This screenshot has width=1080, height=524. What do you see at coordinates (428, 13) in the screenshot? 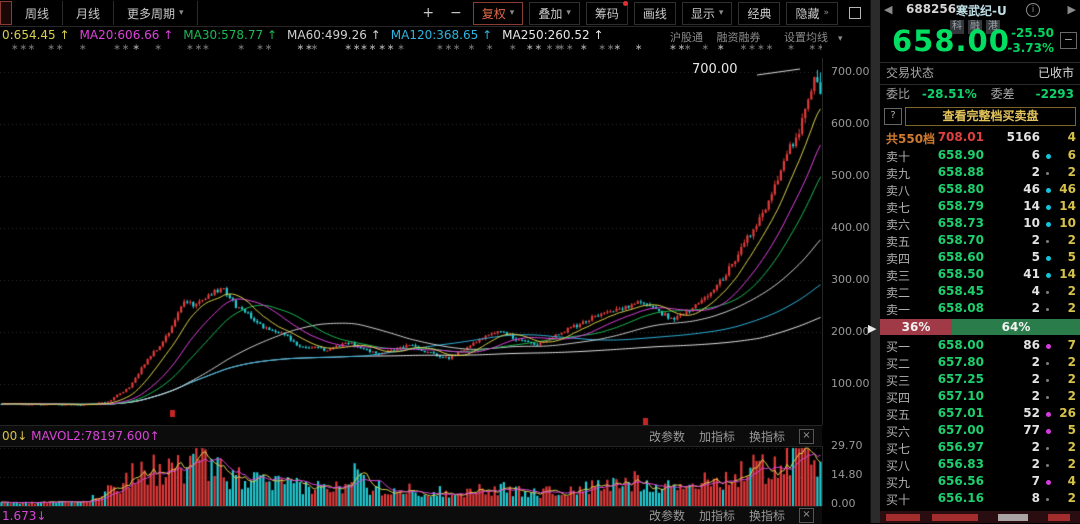
I see `zoom-in-button: +` at bounding box center [428, 13].